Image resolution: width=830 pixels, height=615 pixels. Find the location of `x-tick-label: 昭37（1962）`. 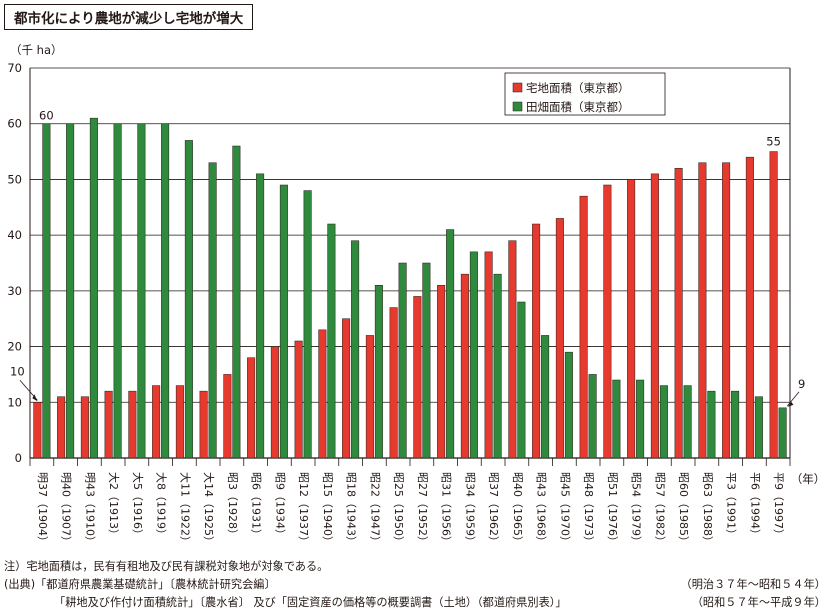

x-tick-label: 昭37（1962） is located at coordinates (493, 509).